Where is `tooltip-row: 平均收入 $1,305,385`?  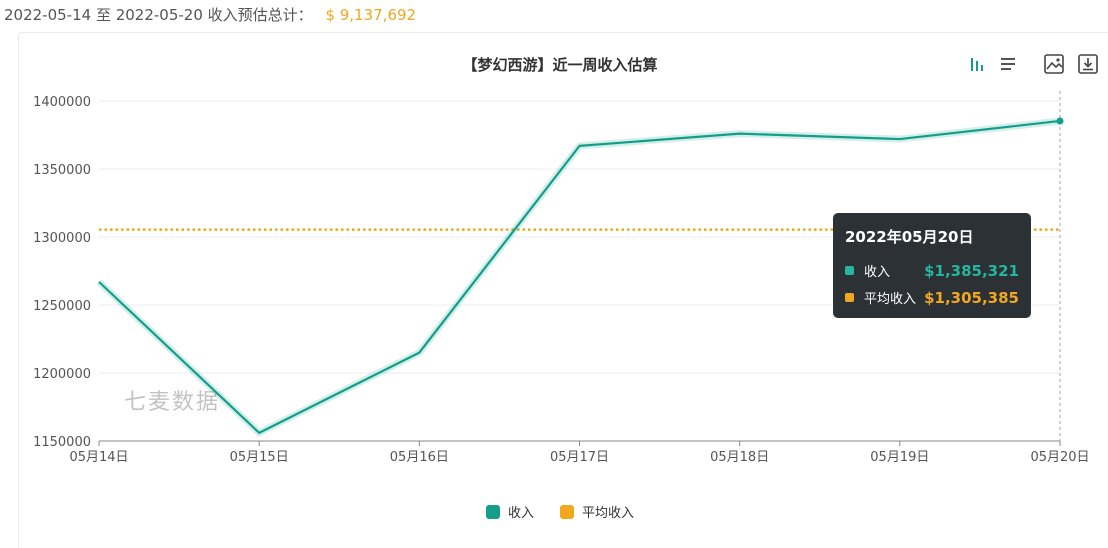 tooltip-row: 平均收入 $1,305,385 is located at coordinates (932, 297).